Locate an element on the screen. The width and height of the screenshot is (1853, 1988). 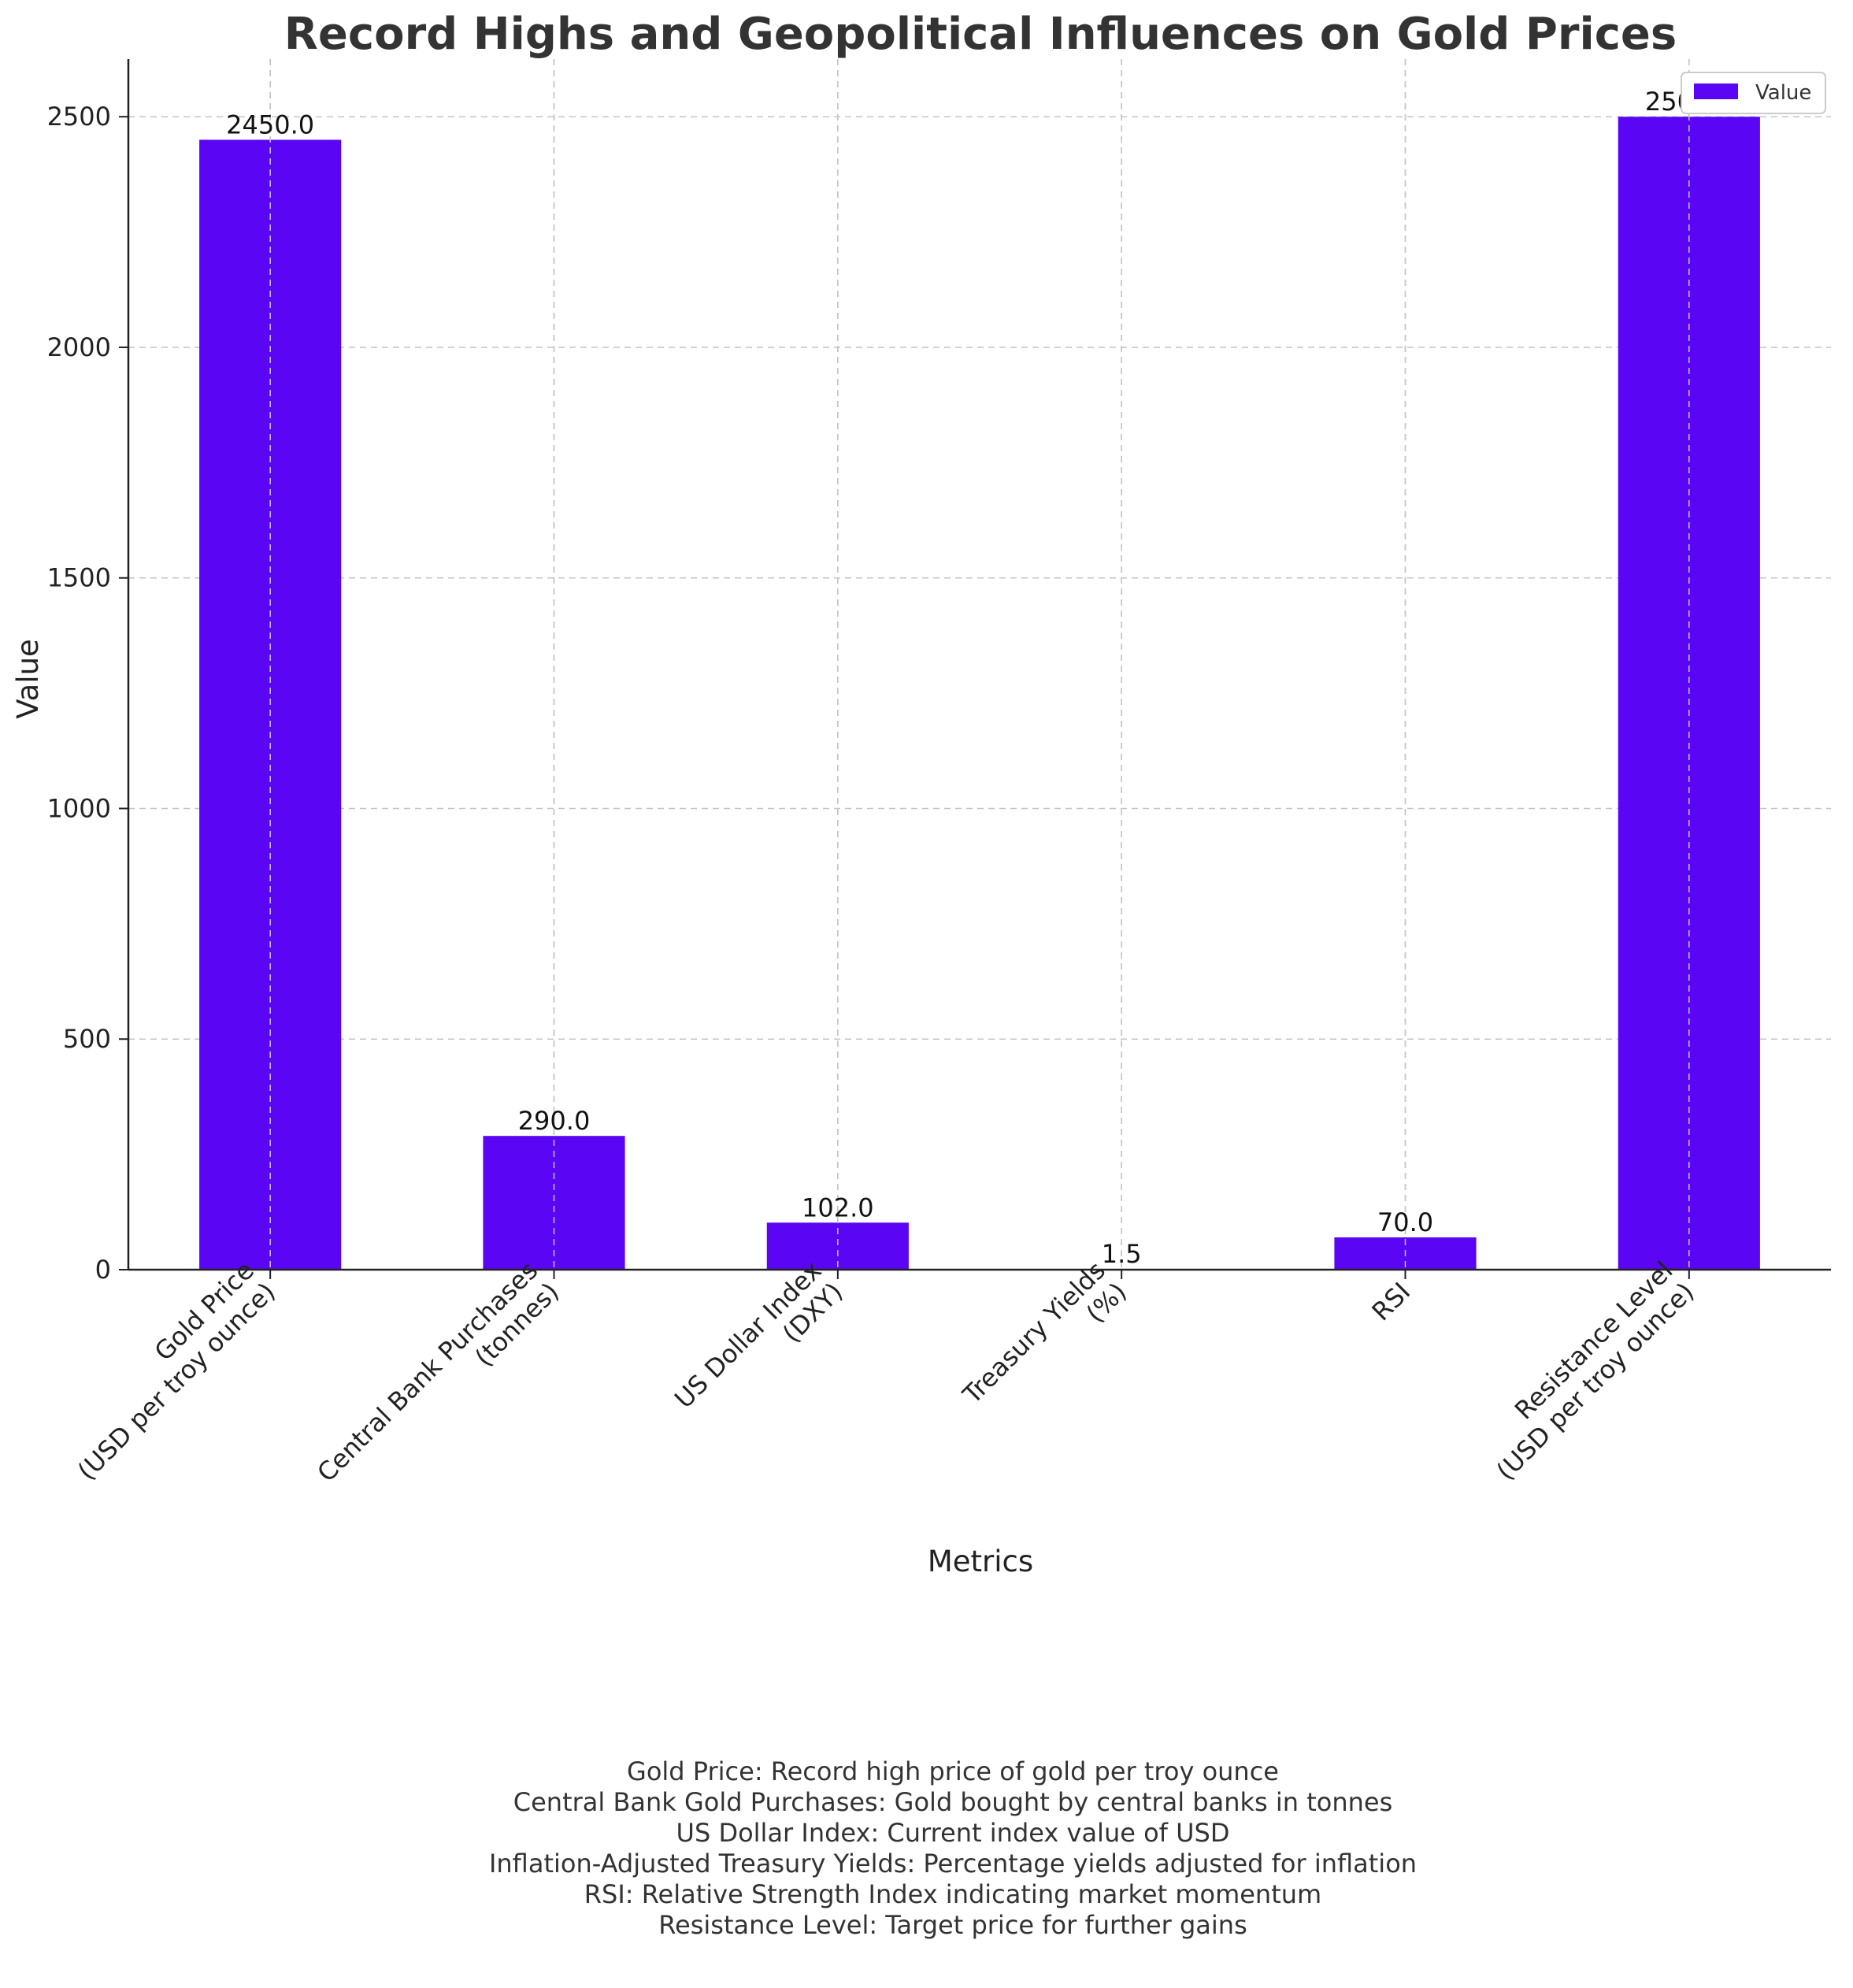
bar is located at coordinates (554, 1203).